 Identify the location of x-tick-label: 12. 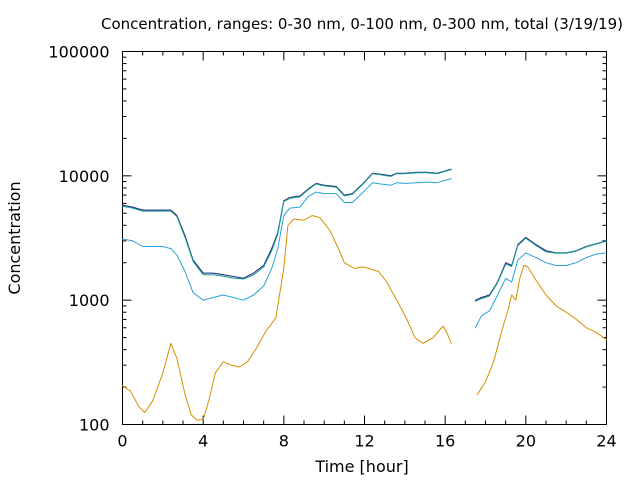
(364, 441).